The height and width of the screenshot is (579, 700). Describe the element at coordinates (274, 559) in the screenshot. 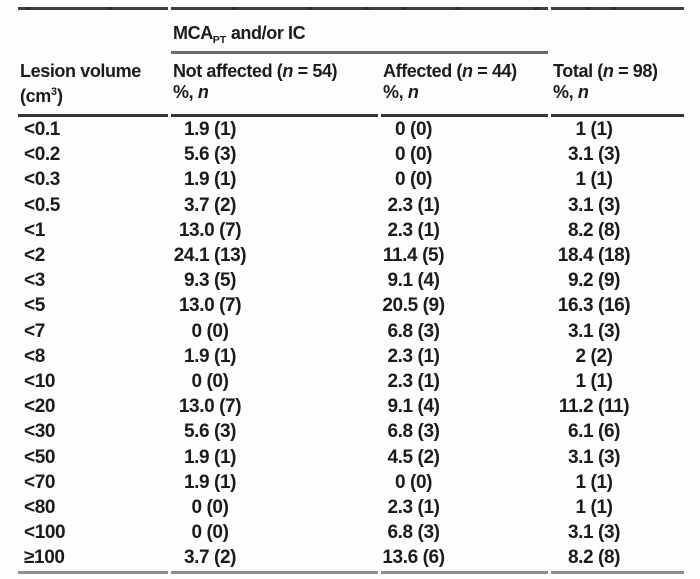

I see `not-affected-cell: 3.7 (2)` at that location.